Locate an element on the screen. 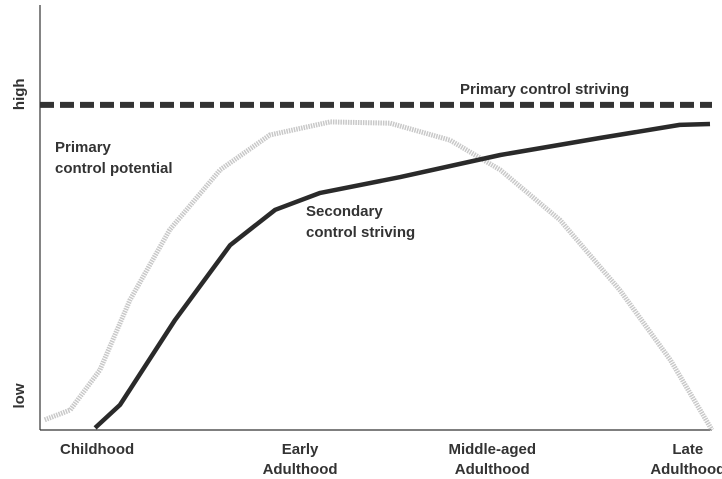 Image resolution: width=722 pixels, height=479 pixels. x-tick-label: Middle-aged Adulthood is located at coordinates (492, 459).